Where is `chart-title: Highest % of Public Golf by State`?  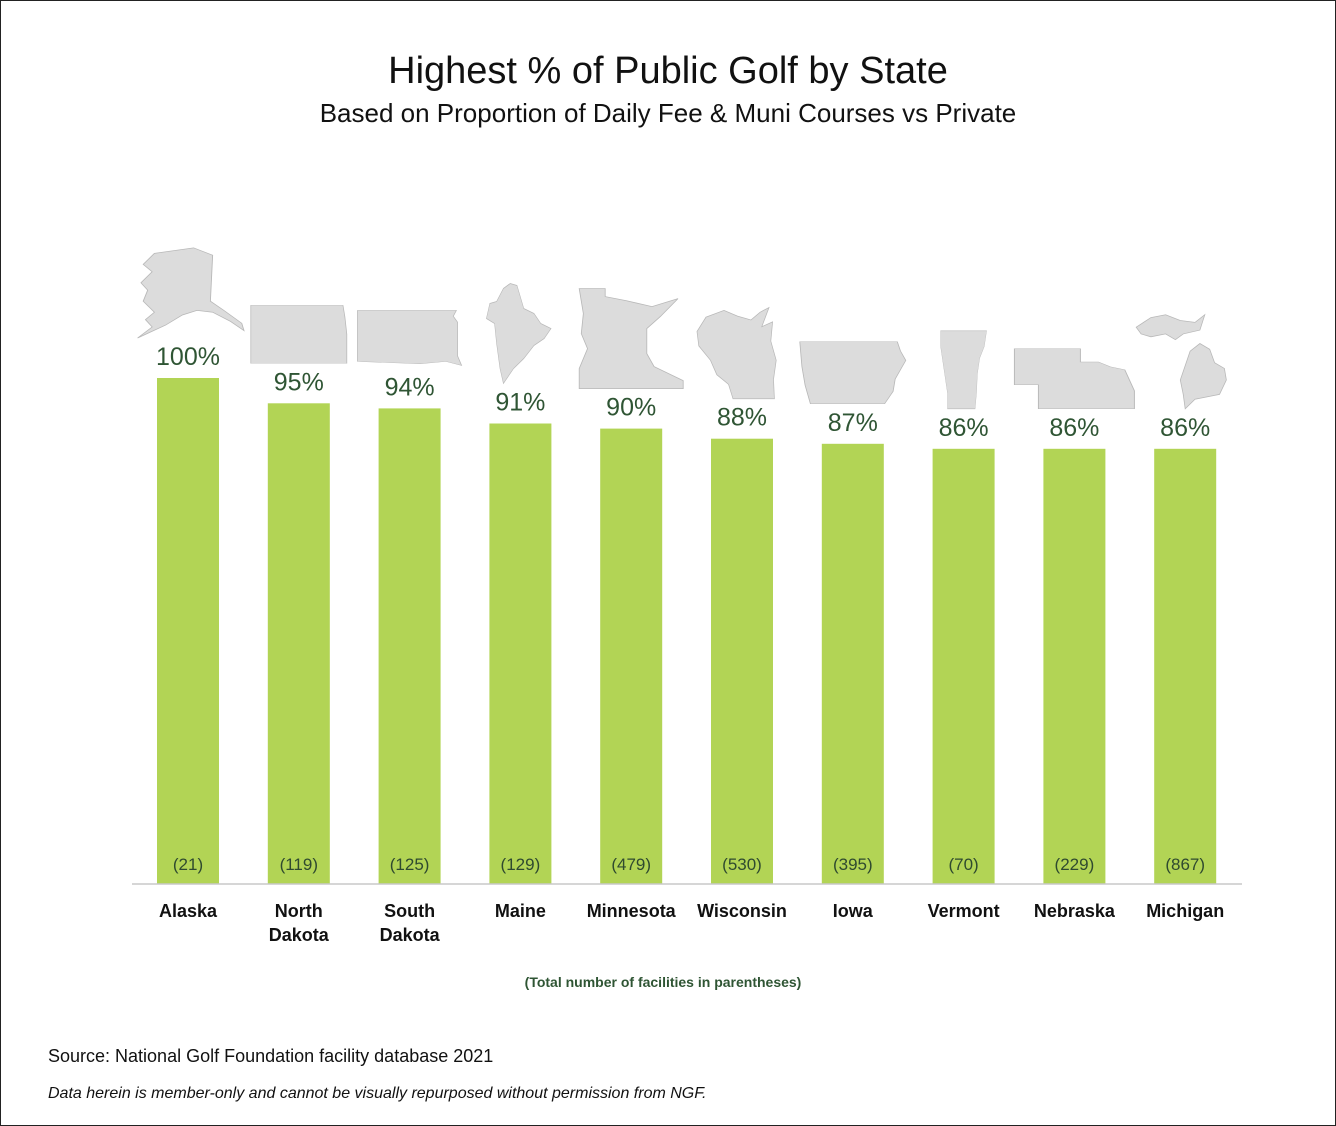 chart-title: Highest % of Public Golf by State is located at coordinates (668, 71).